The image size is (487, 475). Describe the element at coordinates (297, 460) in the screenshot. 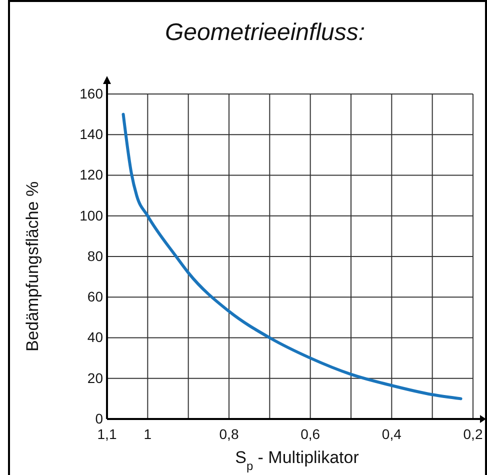

I see `x-axis-title: S$_{p}$ - Multiplikator` at that location.